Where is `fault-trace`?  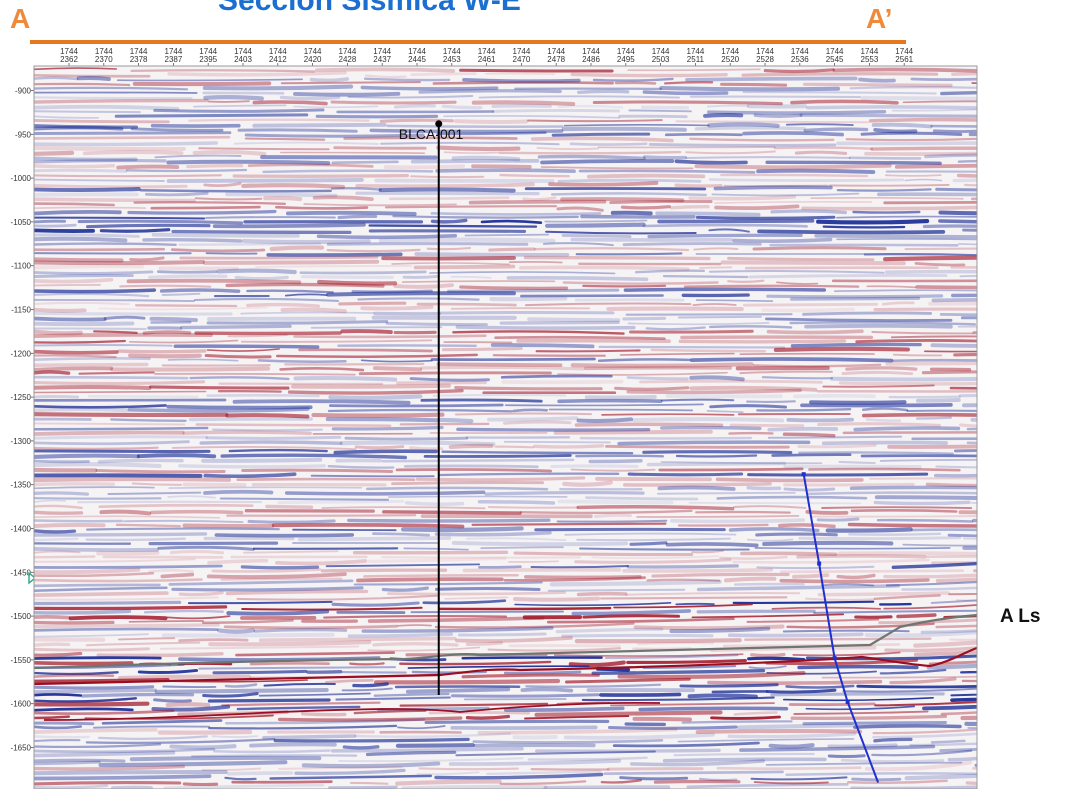 fault-trace is located at coordinates (840, 627).